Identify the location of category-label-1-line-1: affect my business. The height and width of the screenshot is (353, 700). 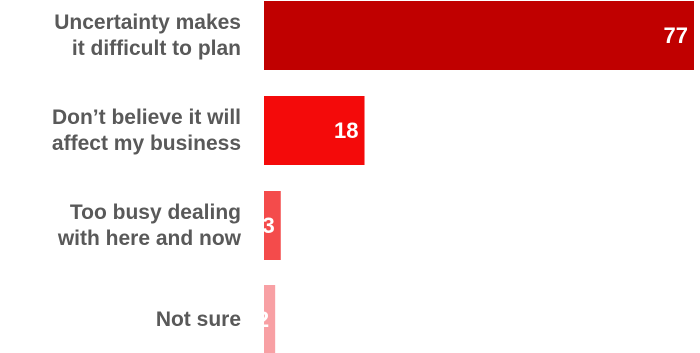
(146, 143).